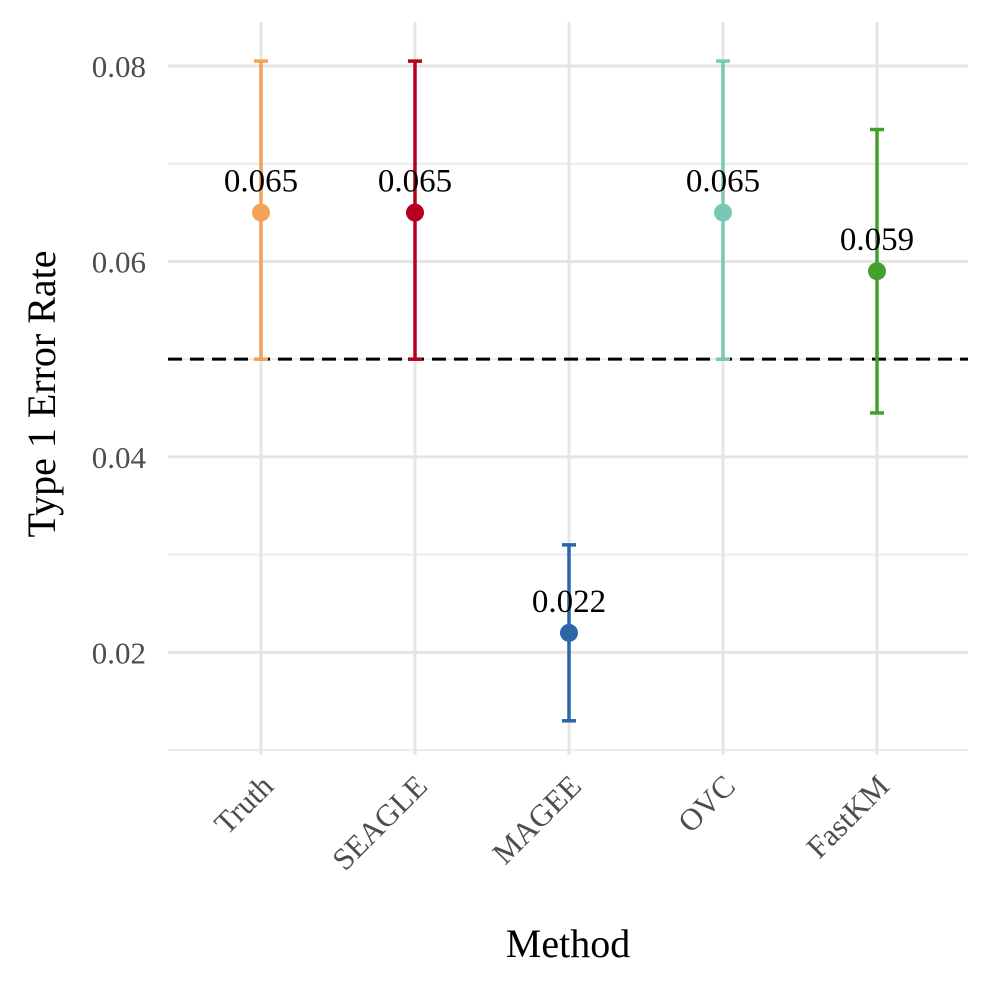 This screenshot has height=992, width=992. What do you see at coordinates (119, 66) in the screenshot?
I see `y-tick-label: 0.08` at bounding box center [119, 66].